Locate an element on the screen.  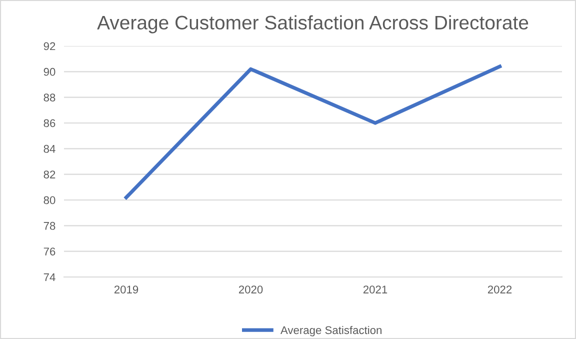
x-tick-label: 2020 is located at coordinates (250, 290).